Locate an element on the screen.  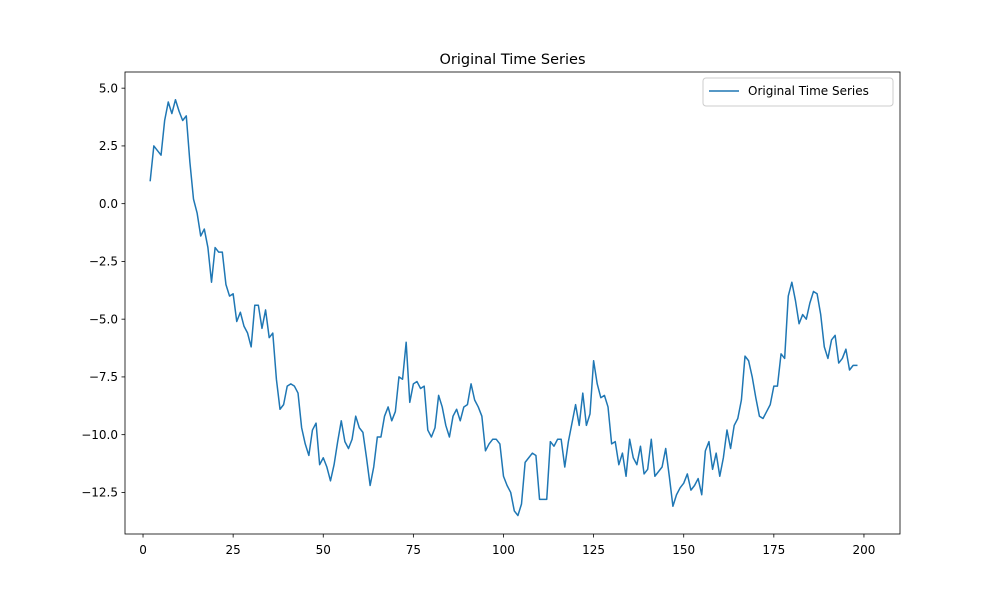
y-tick-label: −5.0 is located at coordinates (103, 319).